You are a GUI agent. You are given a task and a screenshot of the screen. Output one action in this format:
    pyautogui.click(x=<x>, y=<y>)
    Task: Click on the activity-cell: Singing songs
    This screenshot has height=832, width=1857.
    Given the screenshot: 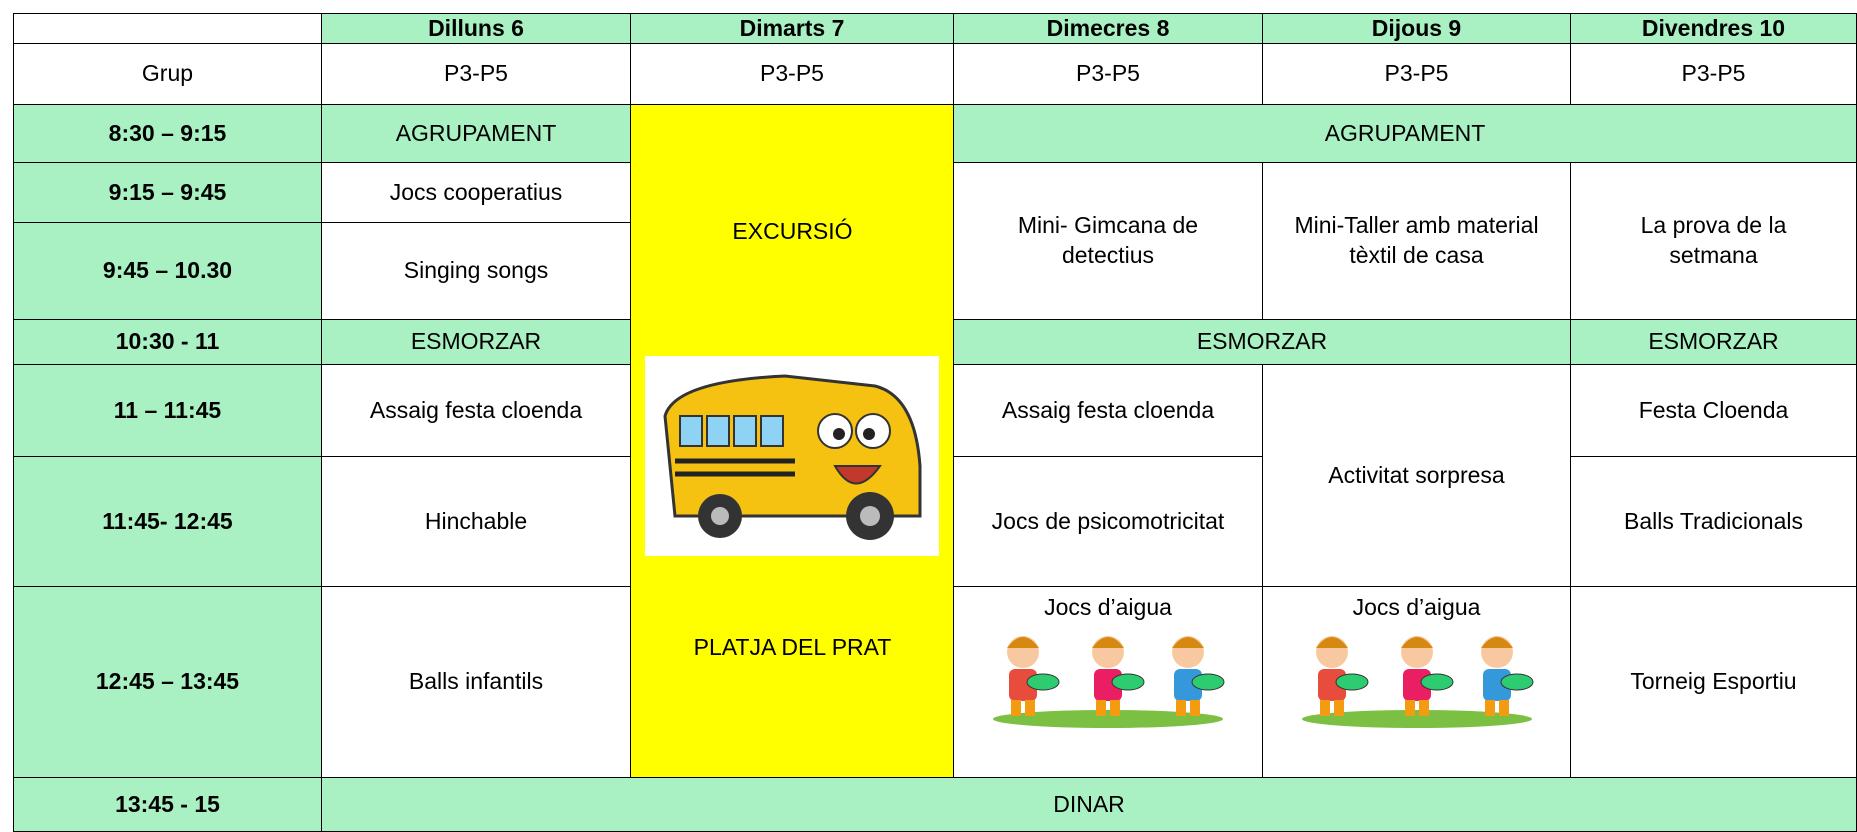 What is the action you would take?
    pyautogui.click(x=476, y=271)
    